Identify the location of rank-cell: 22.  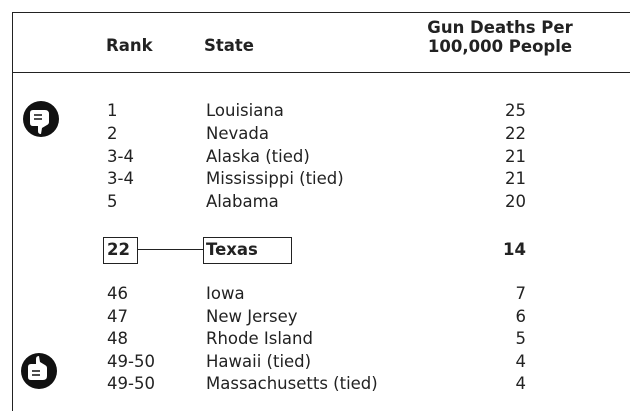
(118, 249).